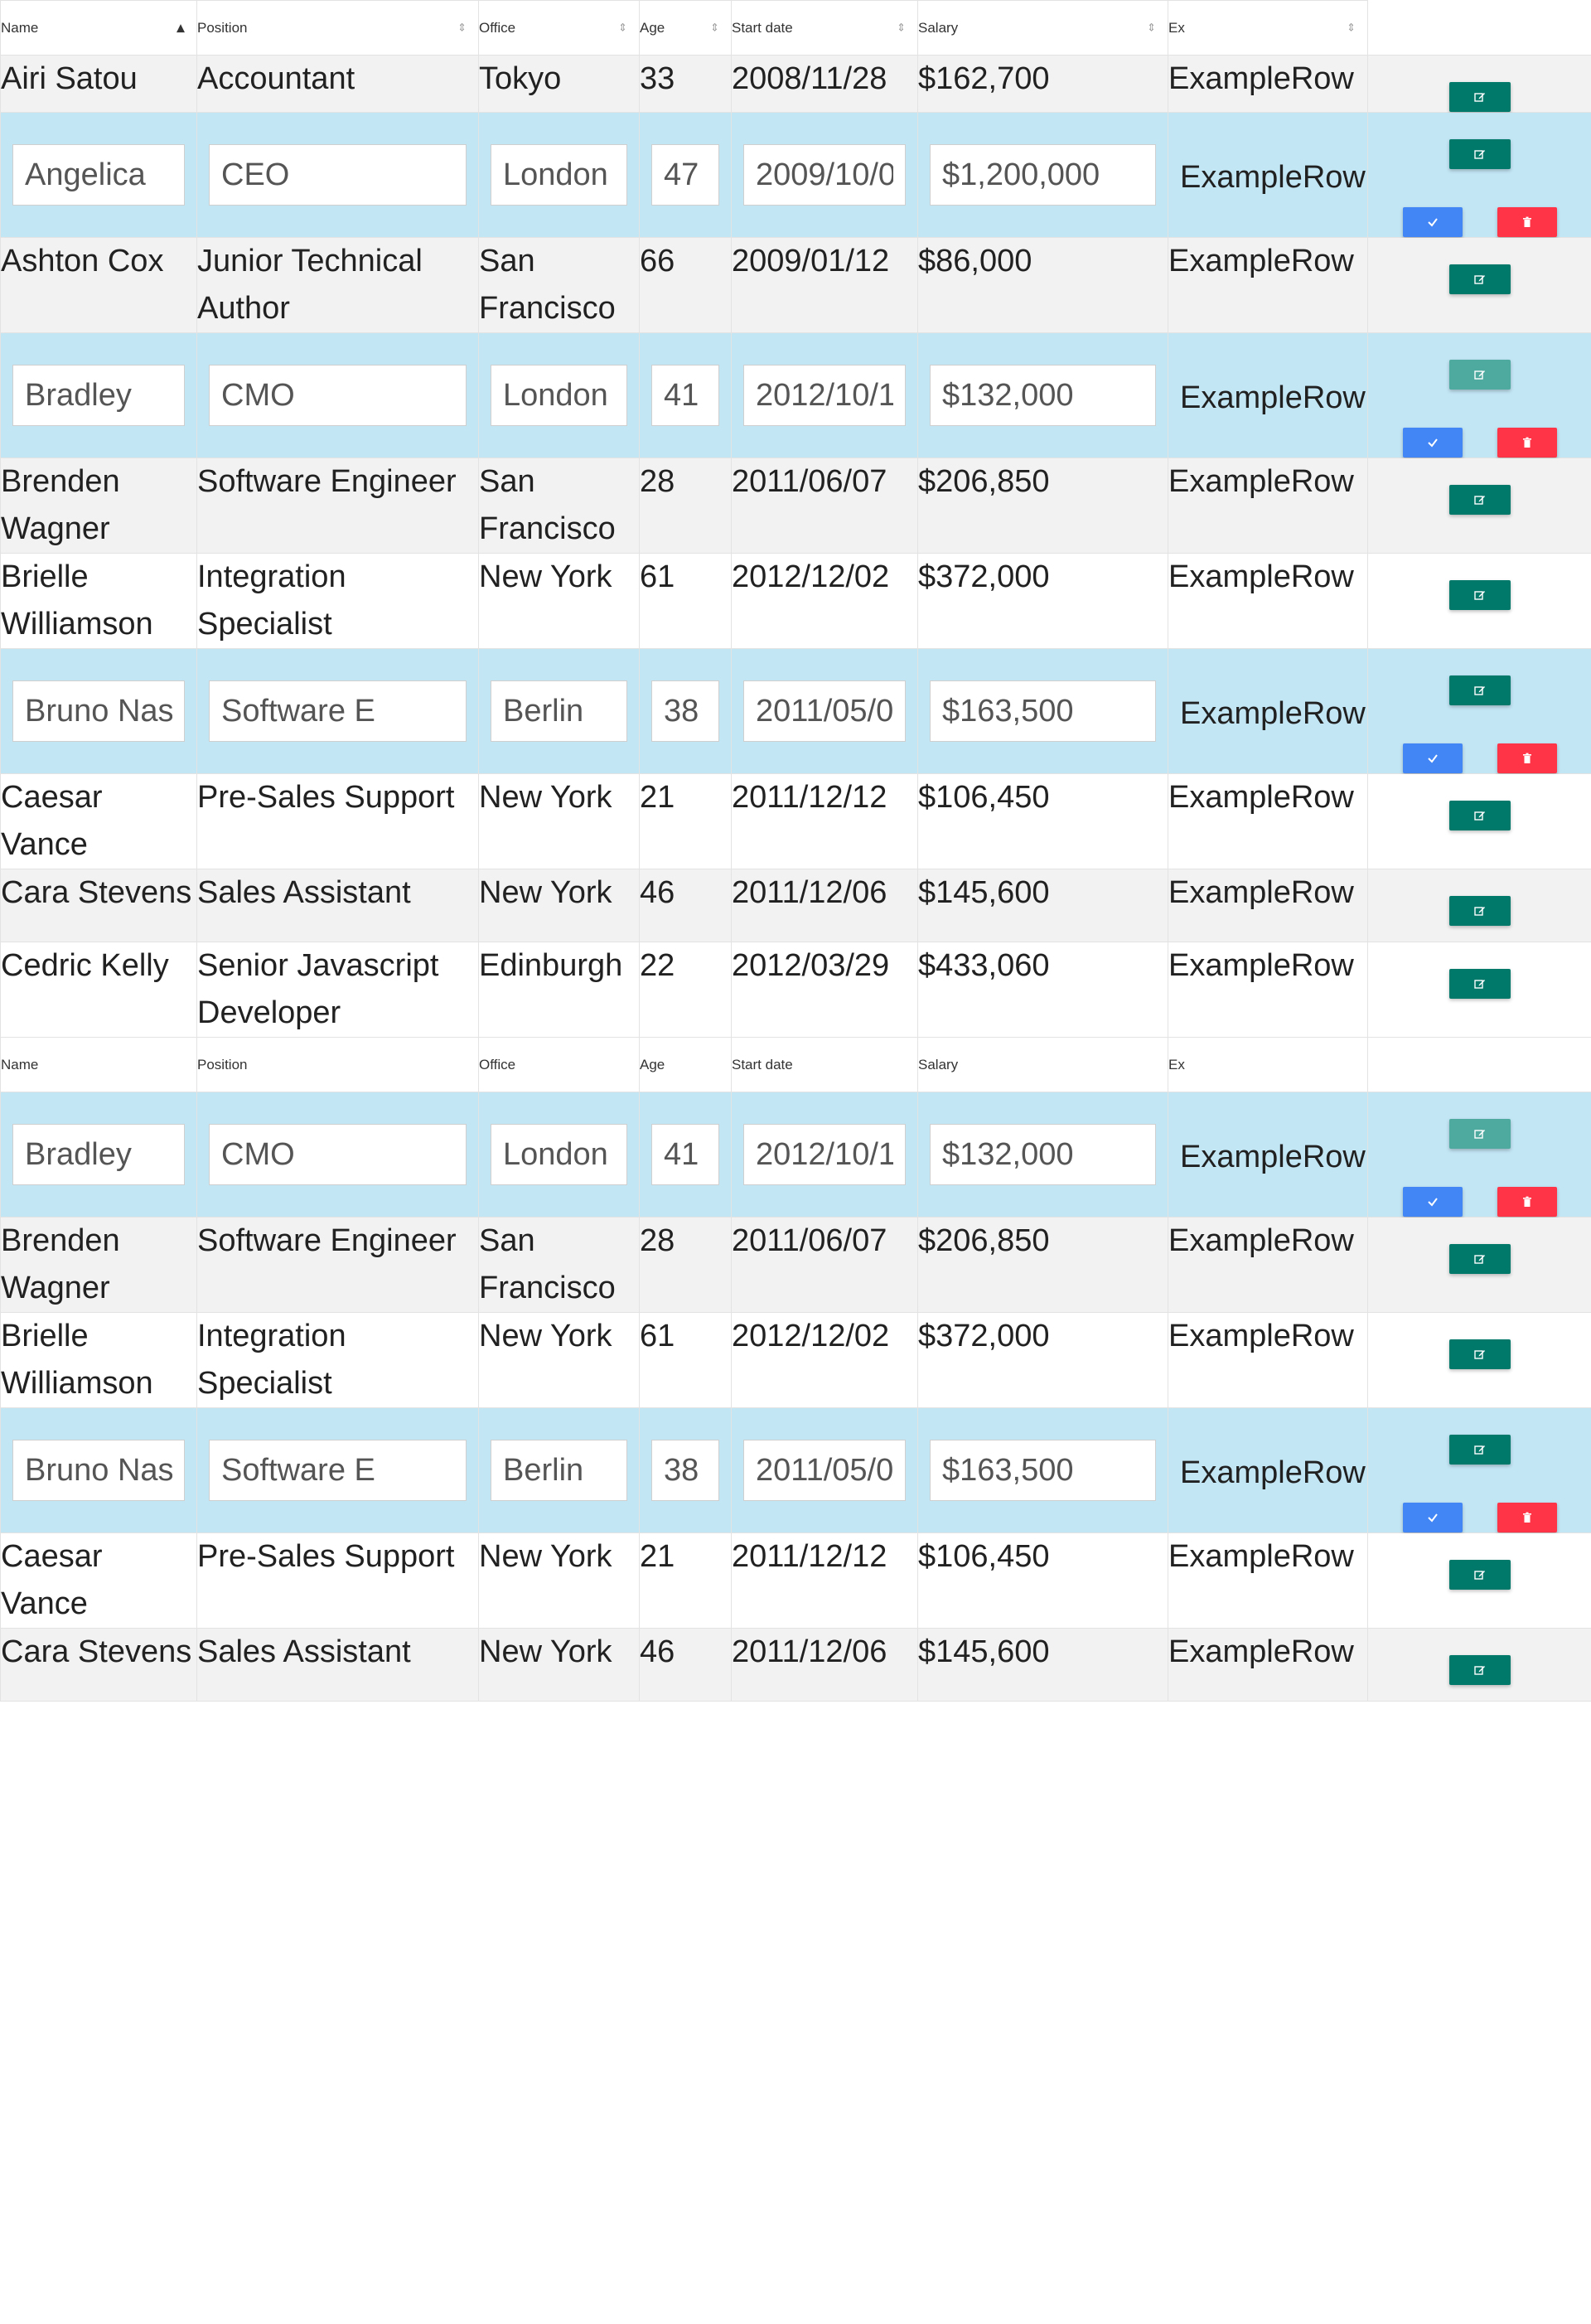 The width and height of the screenshot is (1591, 2324). I want to click on column-header-ex: Ex ⇕, so click(1268, 28).